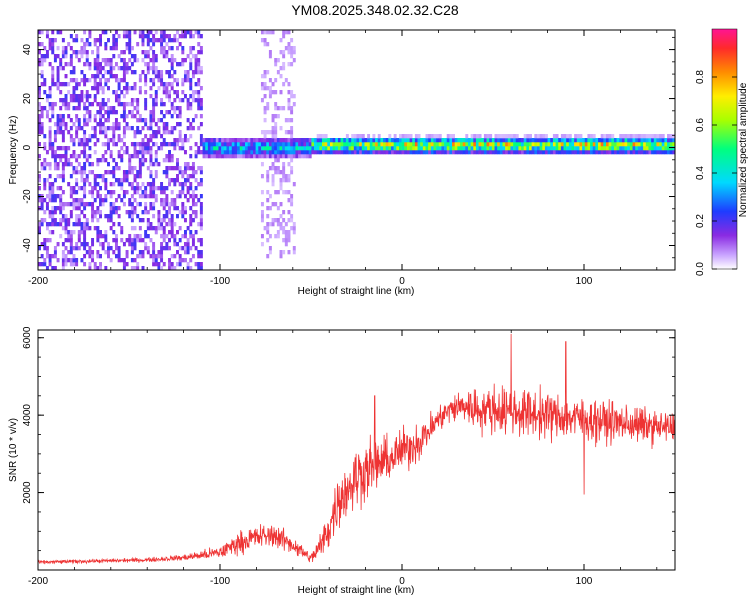 Image resolution: width=750 pixels, height=605 pixels. Describe the element at coordinates (375, 10) in the screenshot. I see `figure-title: YM08.2025.348.02.32.C28` at that location.